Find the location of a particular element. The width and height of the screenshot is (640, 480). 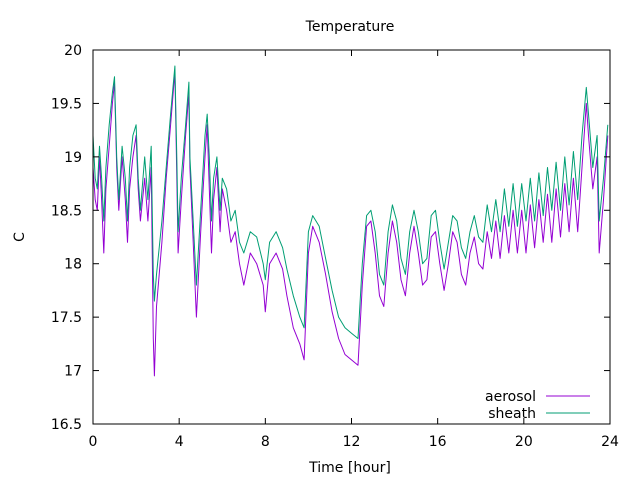

x-tick-label: 0 is located at coordinates (93, 442).